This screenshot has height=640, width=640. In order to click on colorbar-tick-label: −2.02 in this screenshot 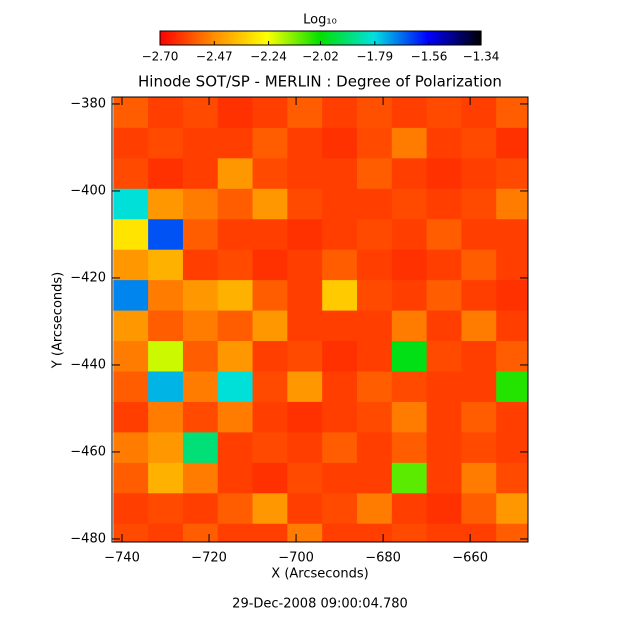, I will do `click(320, 57)`.